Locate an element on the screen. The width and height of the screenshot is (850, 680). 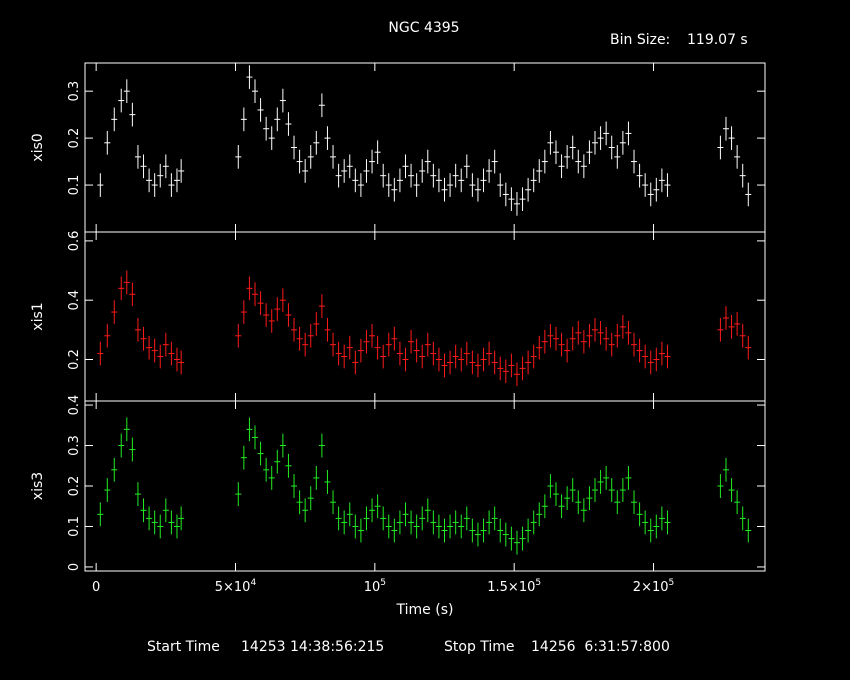
x-tick-label: 5×104 is located at coordinates (236, 586).